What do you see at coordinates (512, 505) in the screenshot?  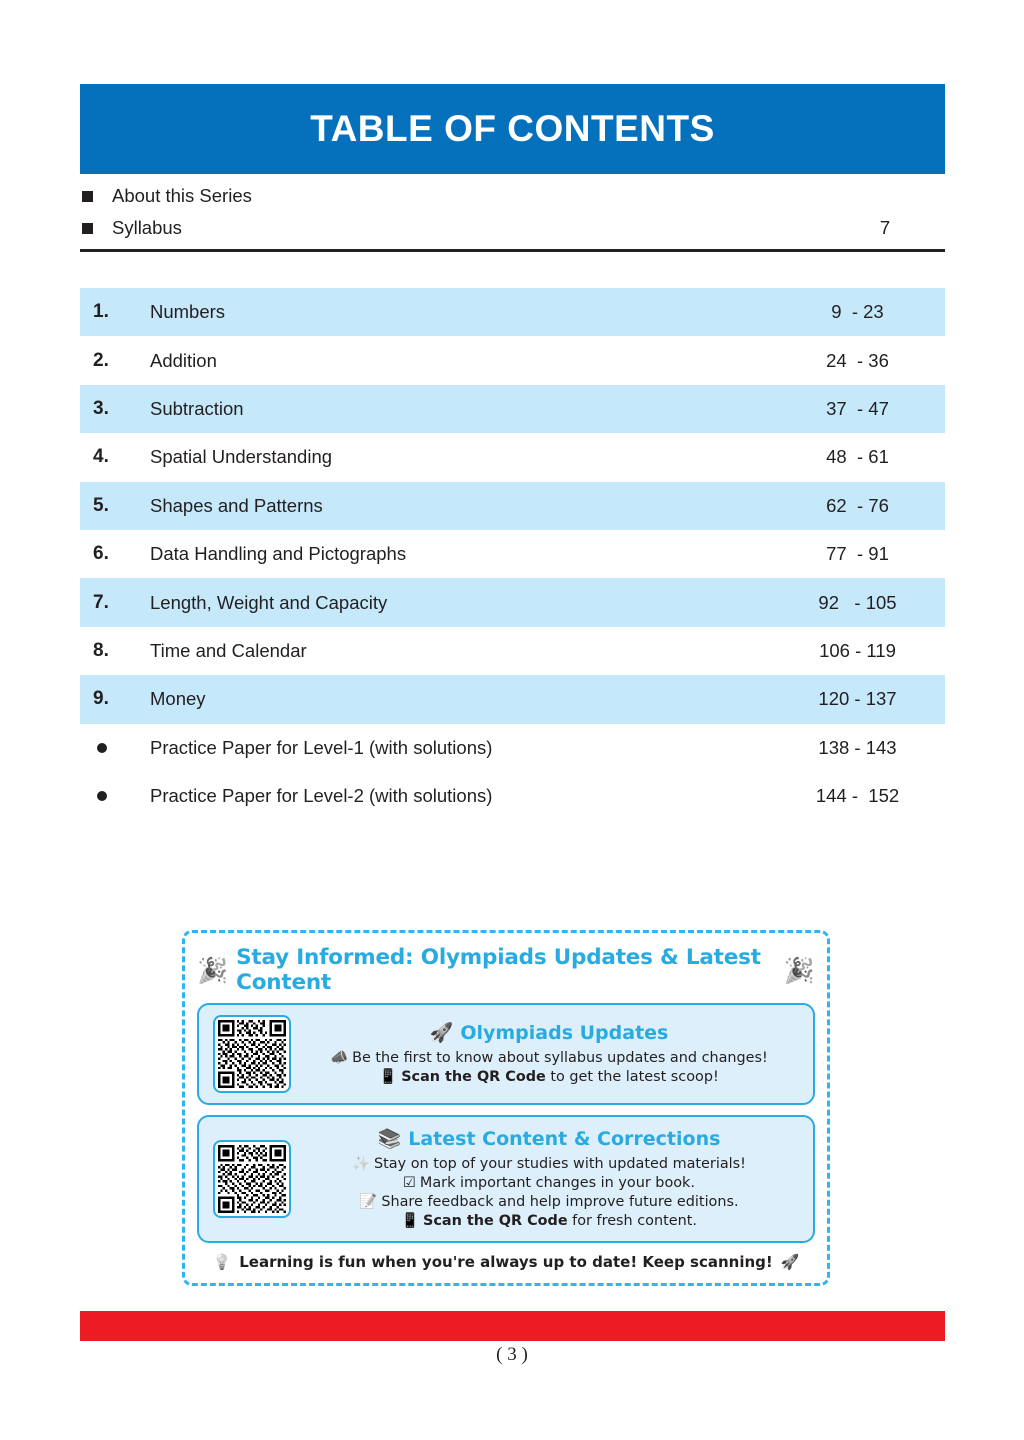 I see `table-row: 5. Shapes and Patterns 62 - 76` at bounding box center [512, 505].